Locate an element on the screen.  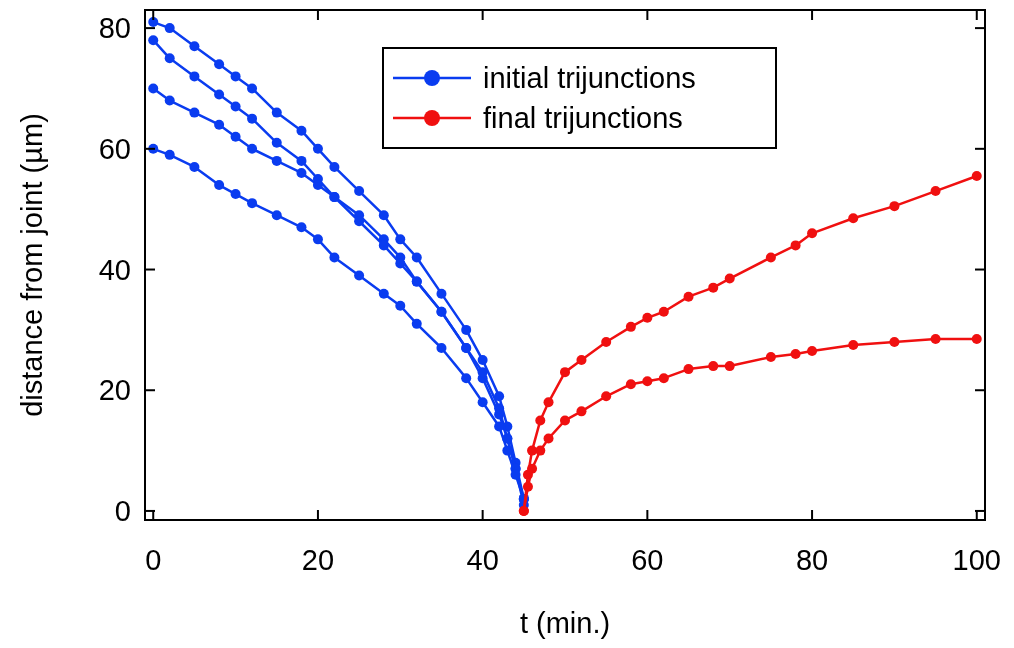
y-tick-label: 40 is located at coordinates (114, 269).